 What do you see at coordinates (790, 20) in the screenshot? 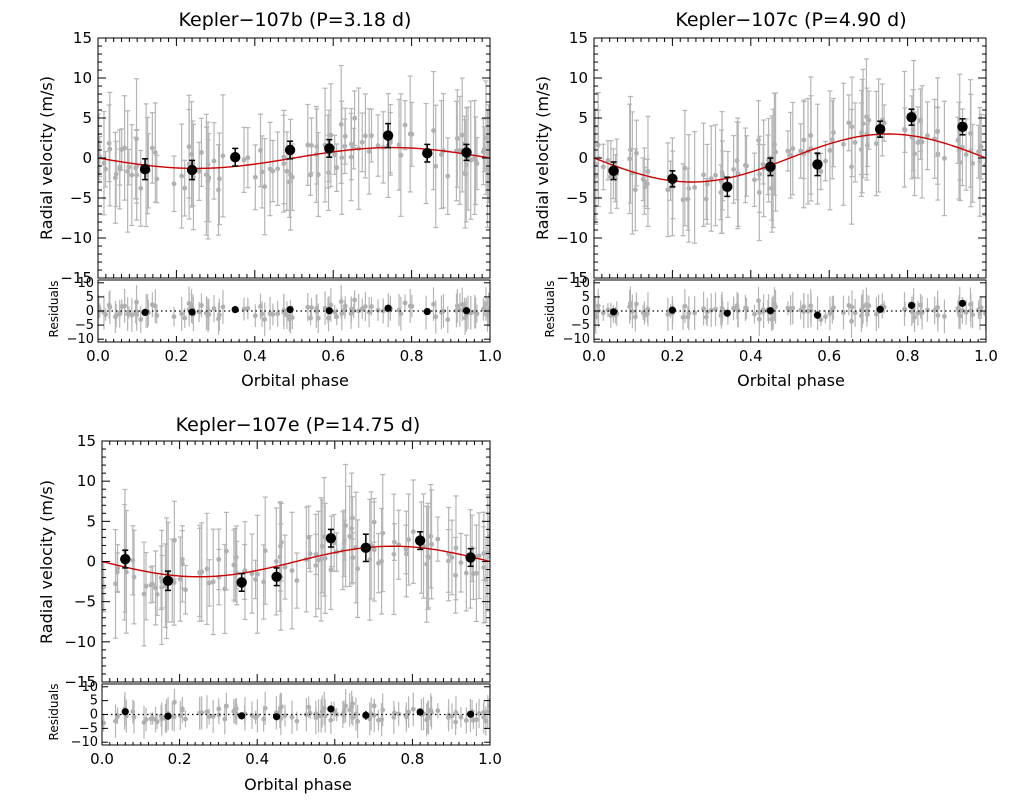
I see `panel-title: Kepler−107c (P=4.90 d)` at bounding box center [790, 20].